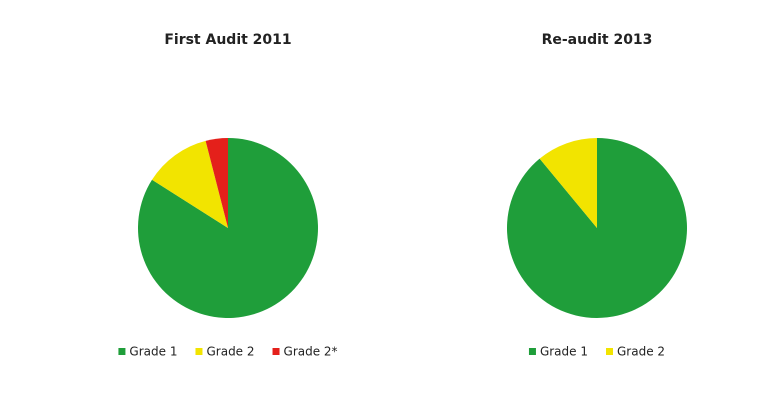  What do you see at coordinates (596, 352) in the screenshot?
I see `legend: Grade 1 Grade 2` at bounding box center [596, 352].